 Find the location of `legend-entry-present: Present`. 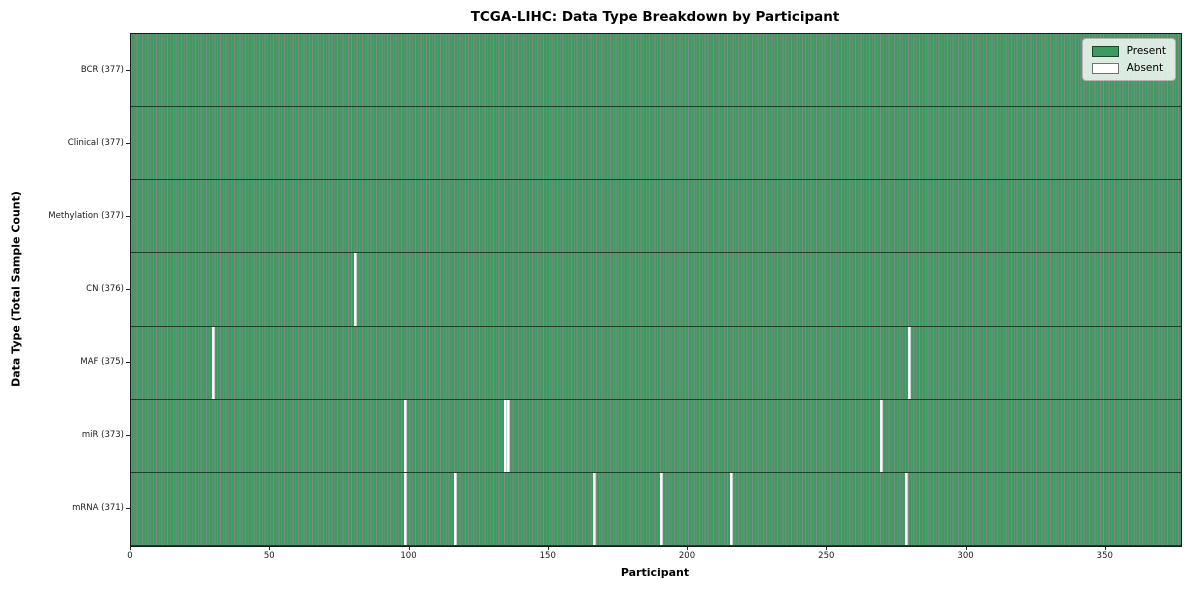

legend-entry-present: Present is located at coordinates (1128, 51).